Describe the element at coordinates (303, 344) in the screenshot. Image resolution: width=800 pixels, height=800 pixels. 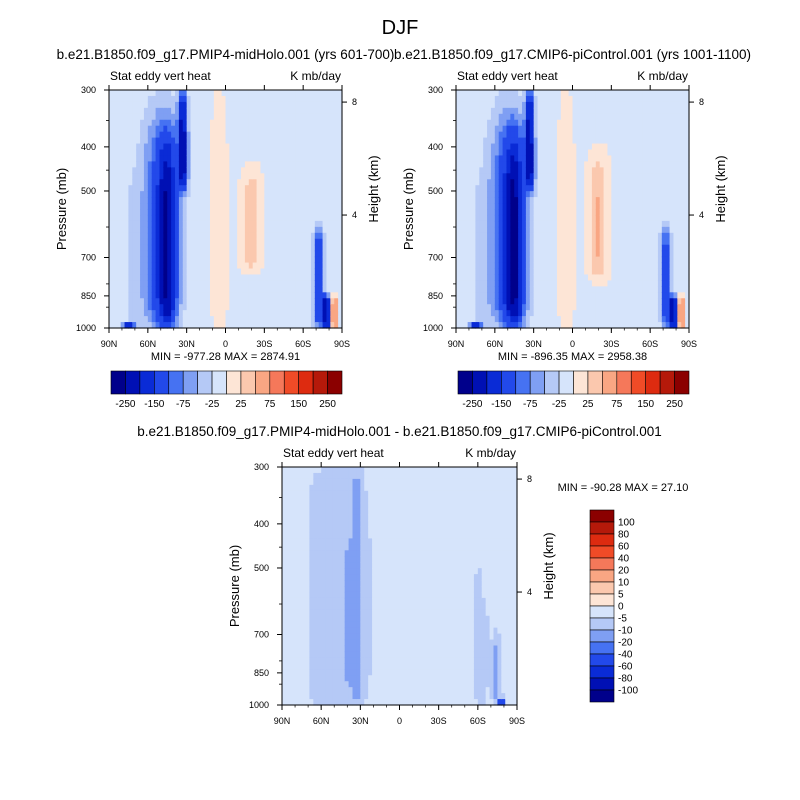
I see `x-tick-label: 60S` at that location.